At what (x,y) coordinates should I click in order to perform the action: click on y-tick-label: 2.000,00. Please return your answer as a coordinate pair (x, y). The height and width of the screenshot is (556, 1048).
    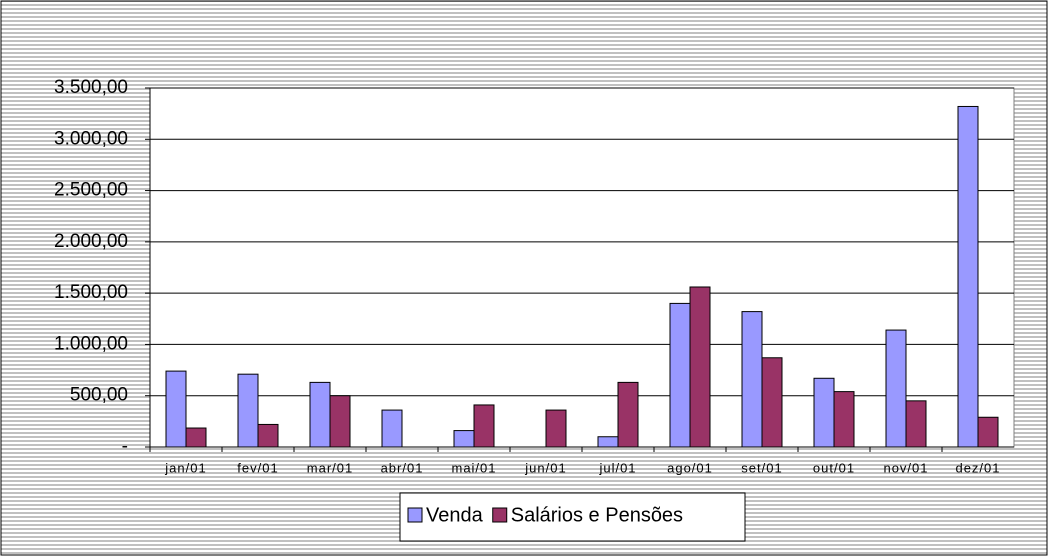
    Looking at the image, I should click on (91, 241).